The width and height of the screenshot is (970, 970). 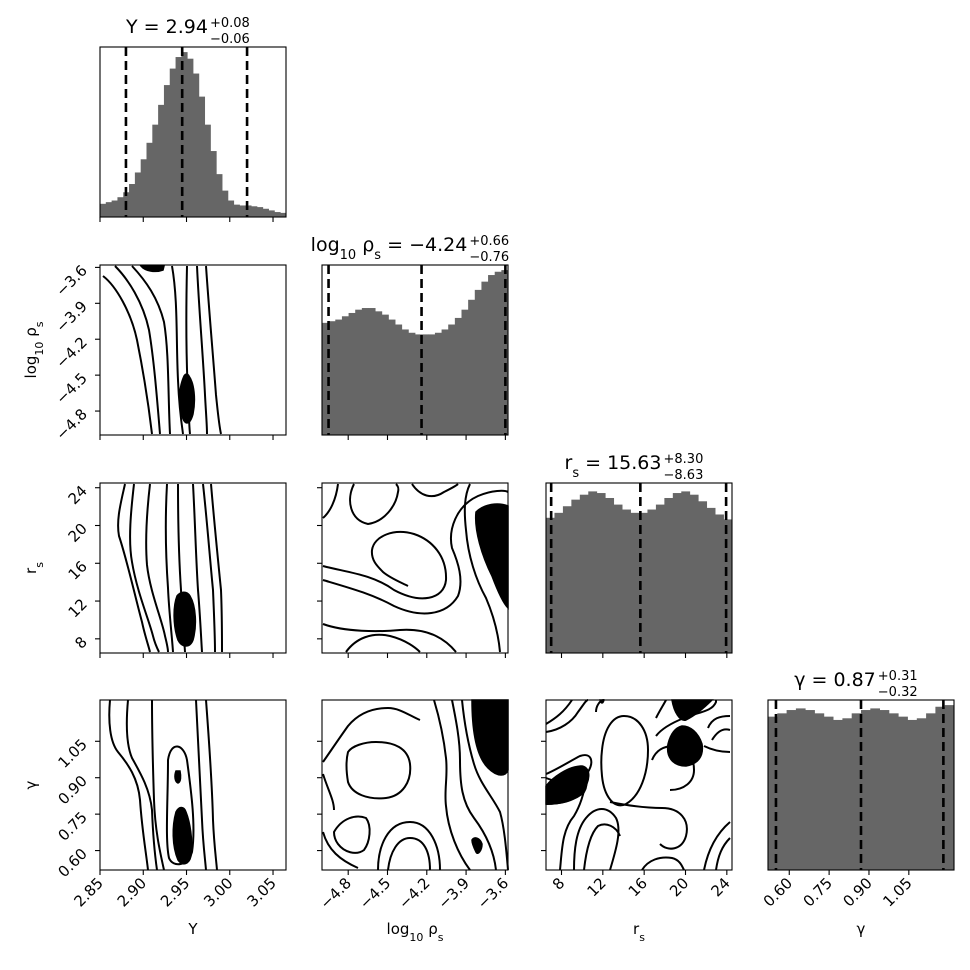 I want to click on y-tick-label: 0.90, so click(x=72, y=790).